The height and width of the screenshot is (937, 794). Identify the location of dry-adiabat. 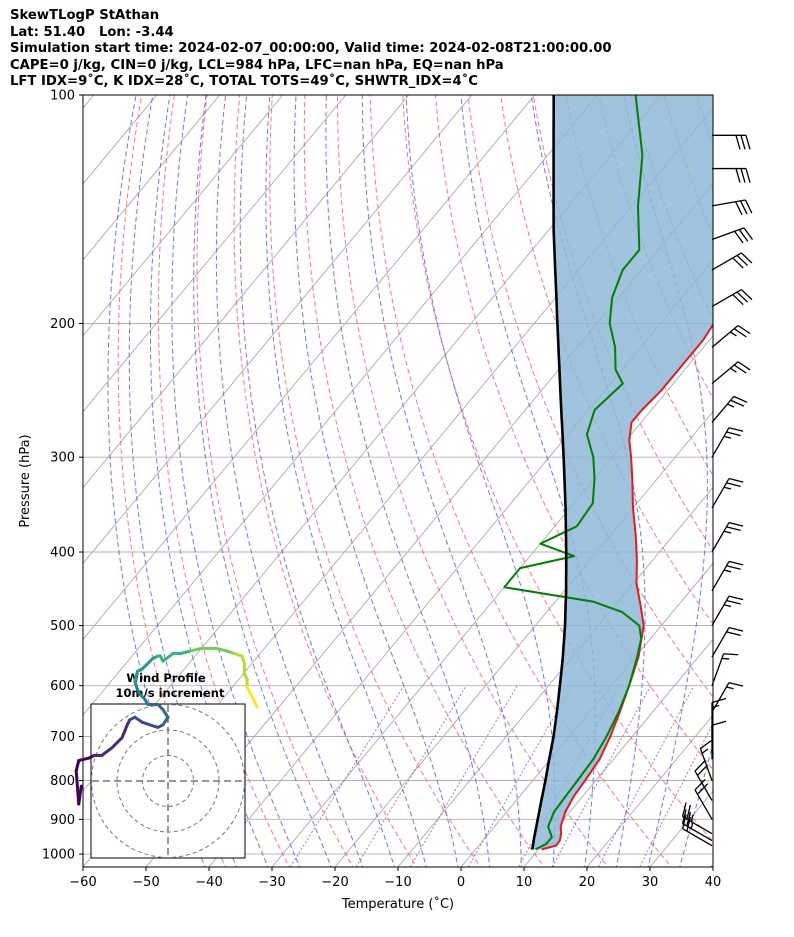
(778, 482).